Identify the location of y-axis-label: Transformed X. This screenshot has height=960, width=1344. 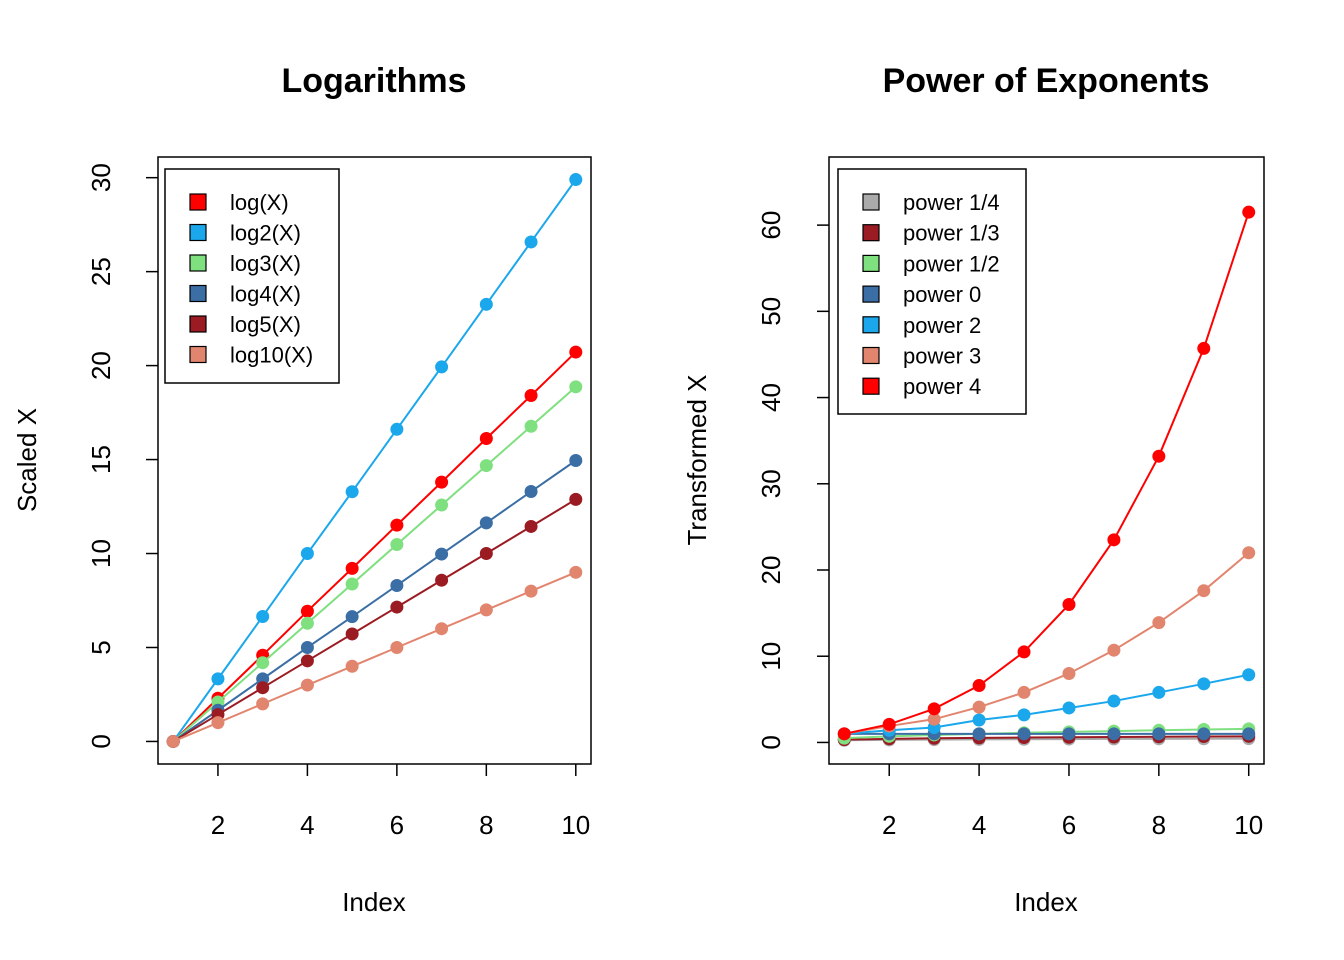
(697, 460).